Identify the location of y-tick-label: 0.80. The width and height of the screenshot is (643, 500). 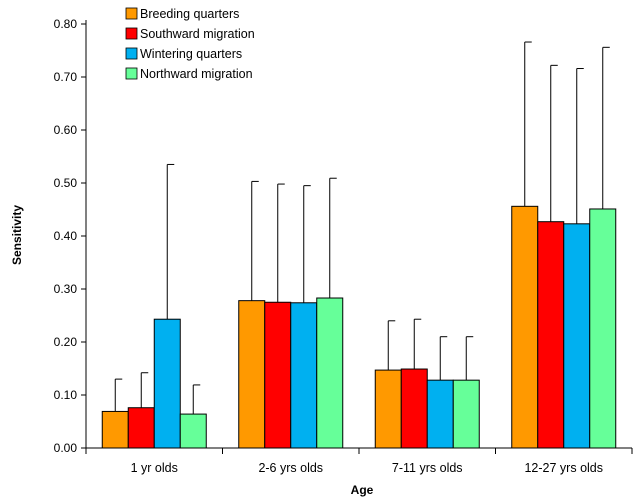
(66, 24).